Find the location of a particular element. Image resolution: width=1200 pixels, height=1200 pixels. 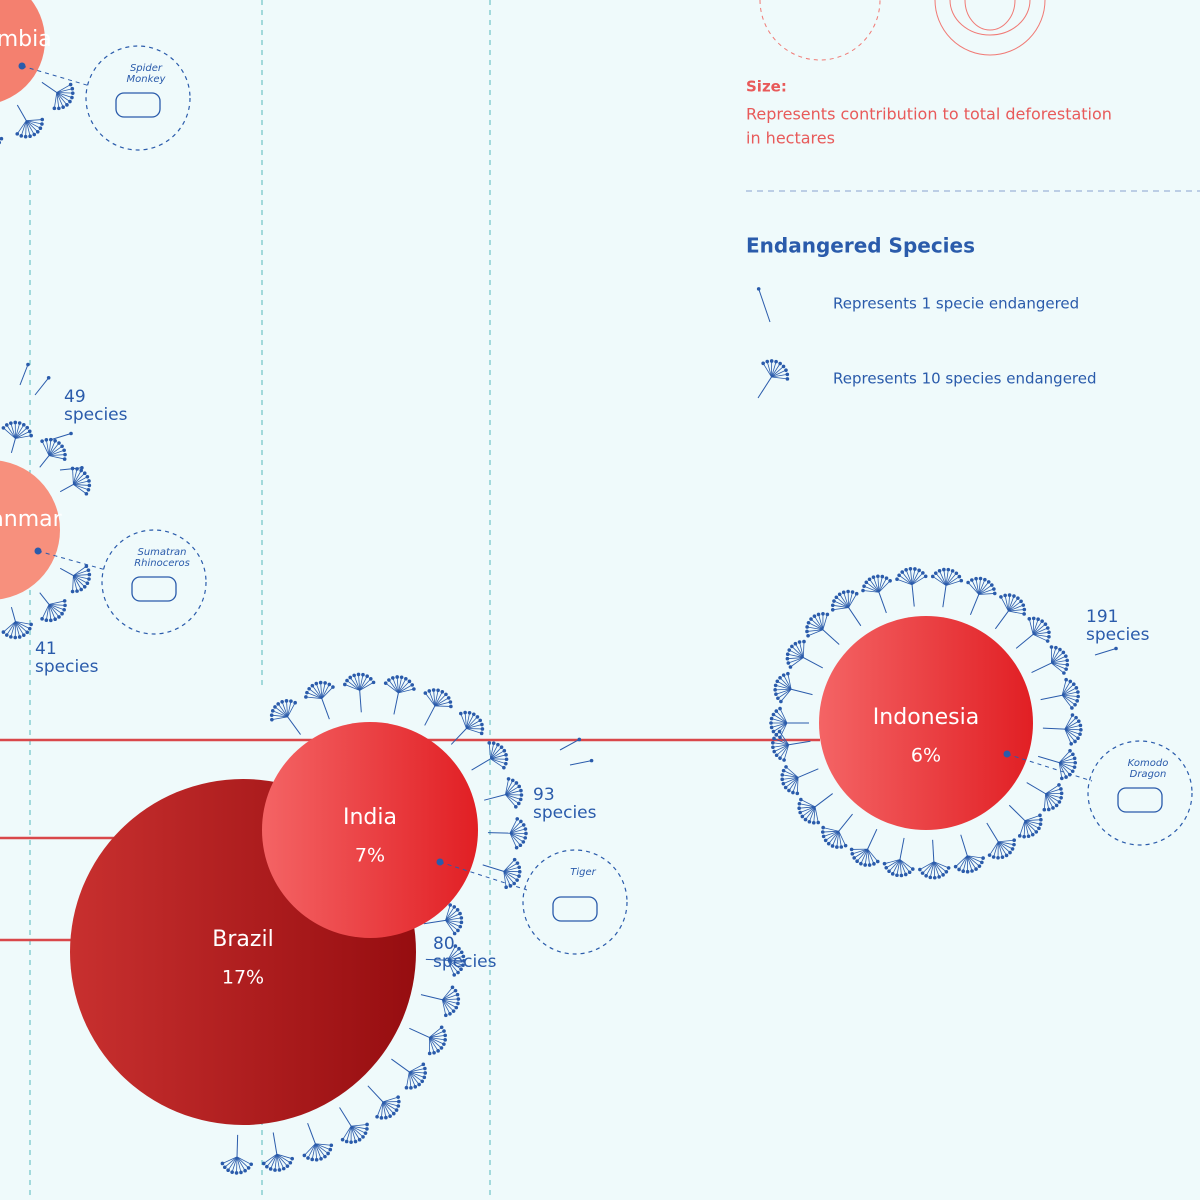

country-share: 6% is located at coordinates (926, 756).